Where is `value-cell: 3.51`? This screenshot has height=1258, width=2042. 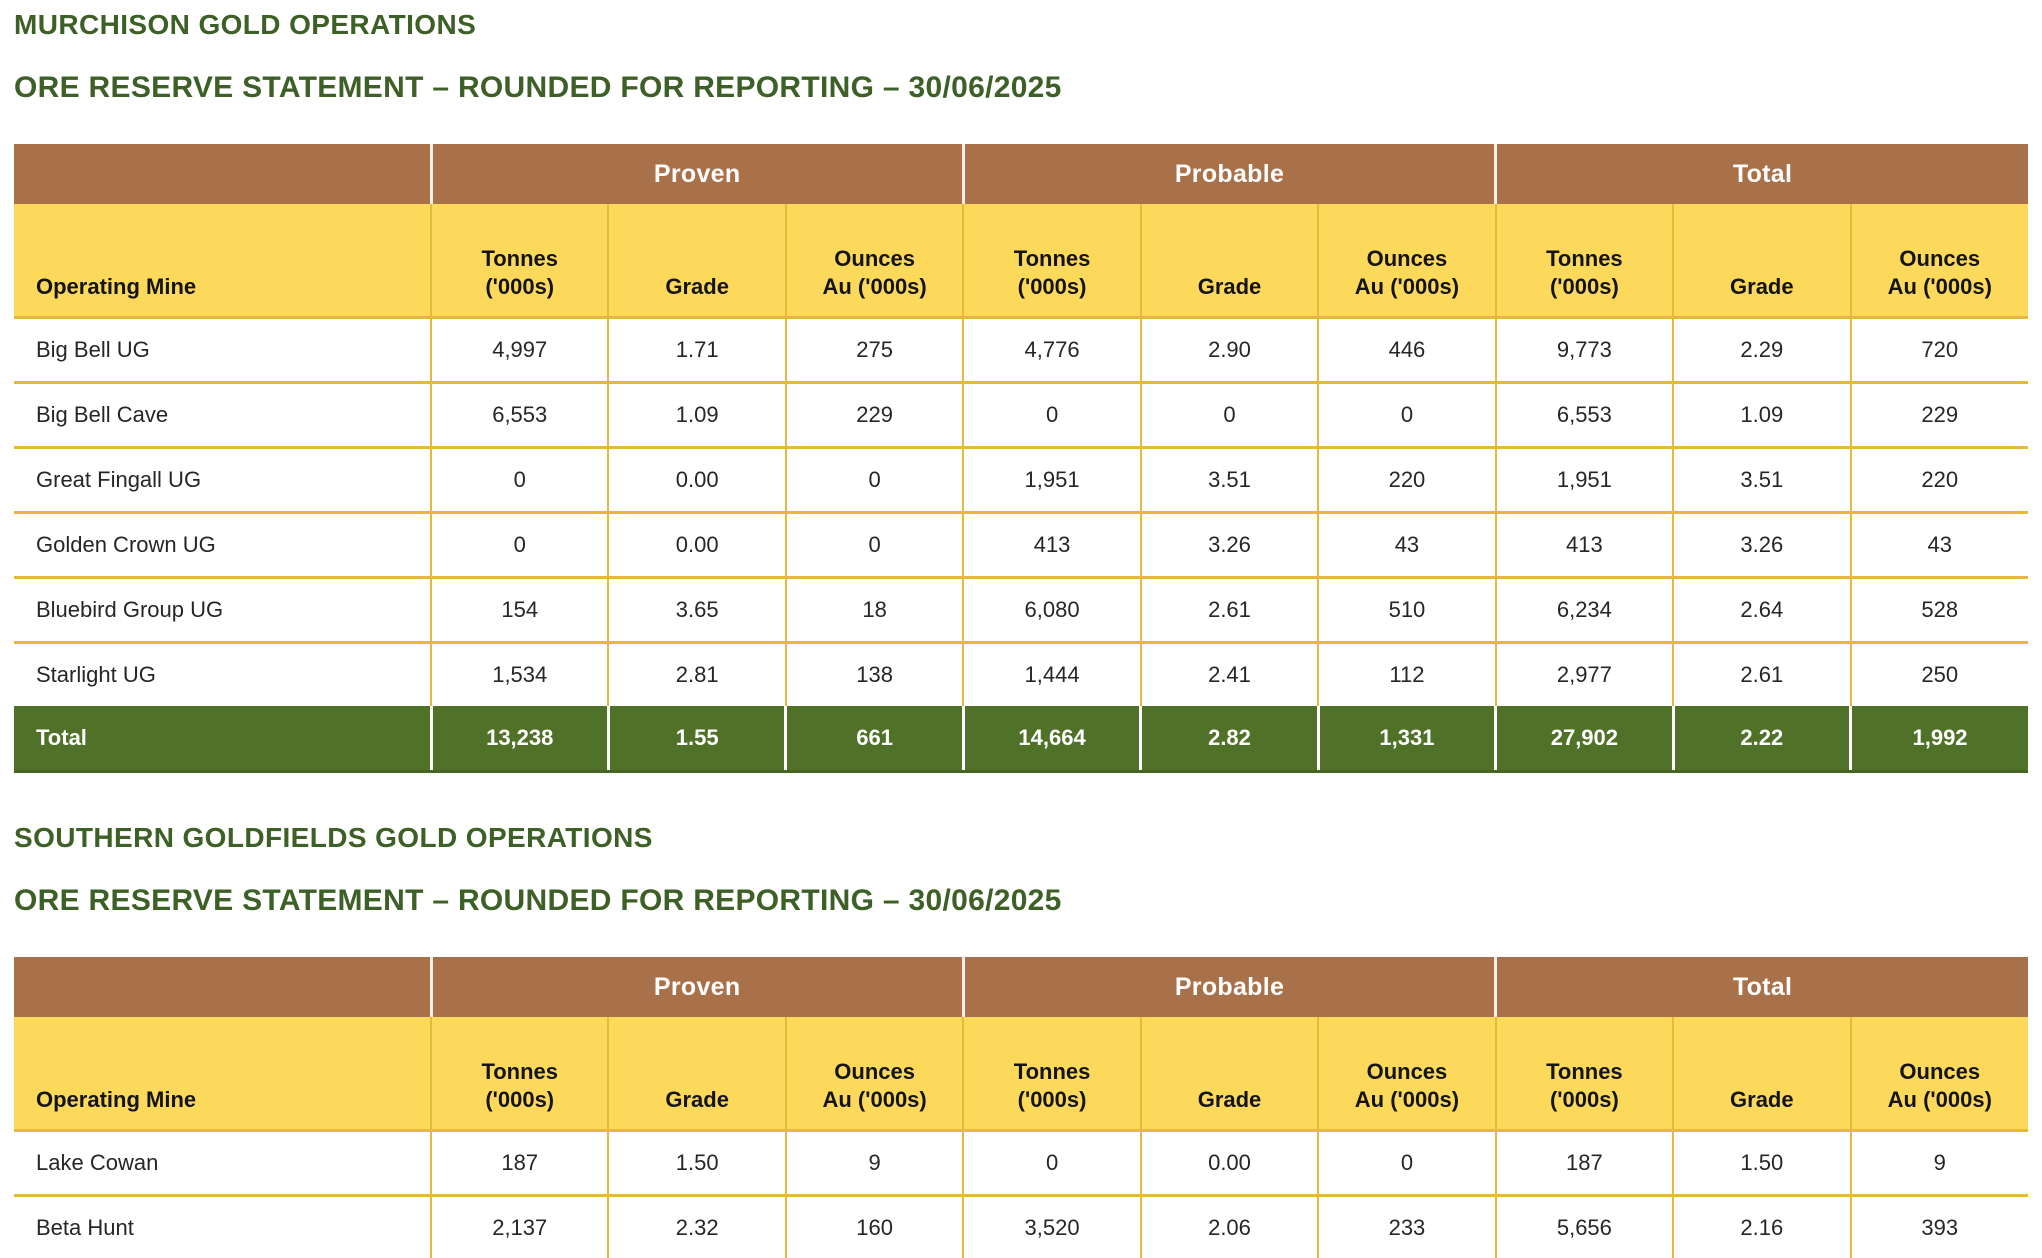
value-cell: 3.51 is located at coordinates (1761, 479).